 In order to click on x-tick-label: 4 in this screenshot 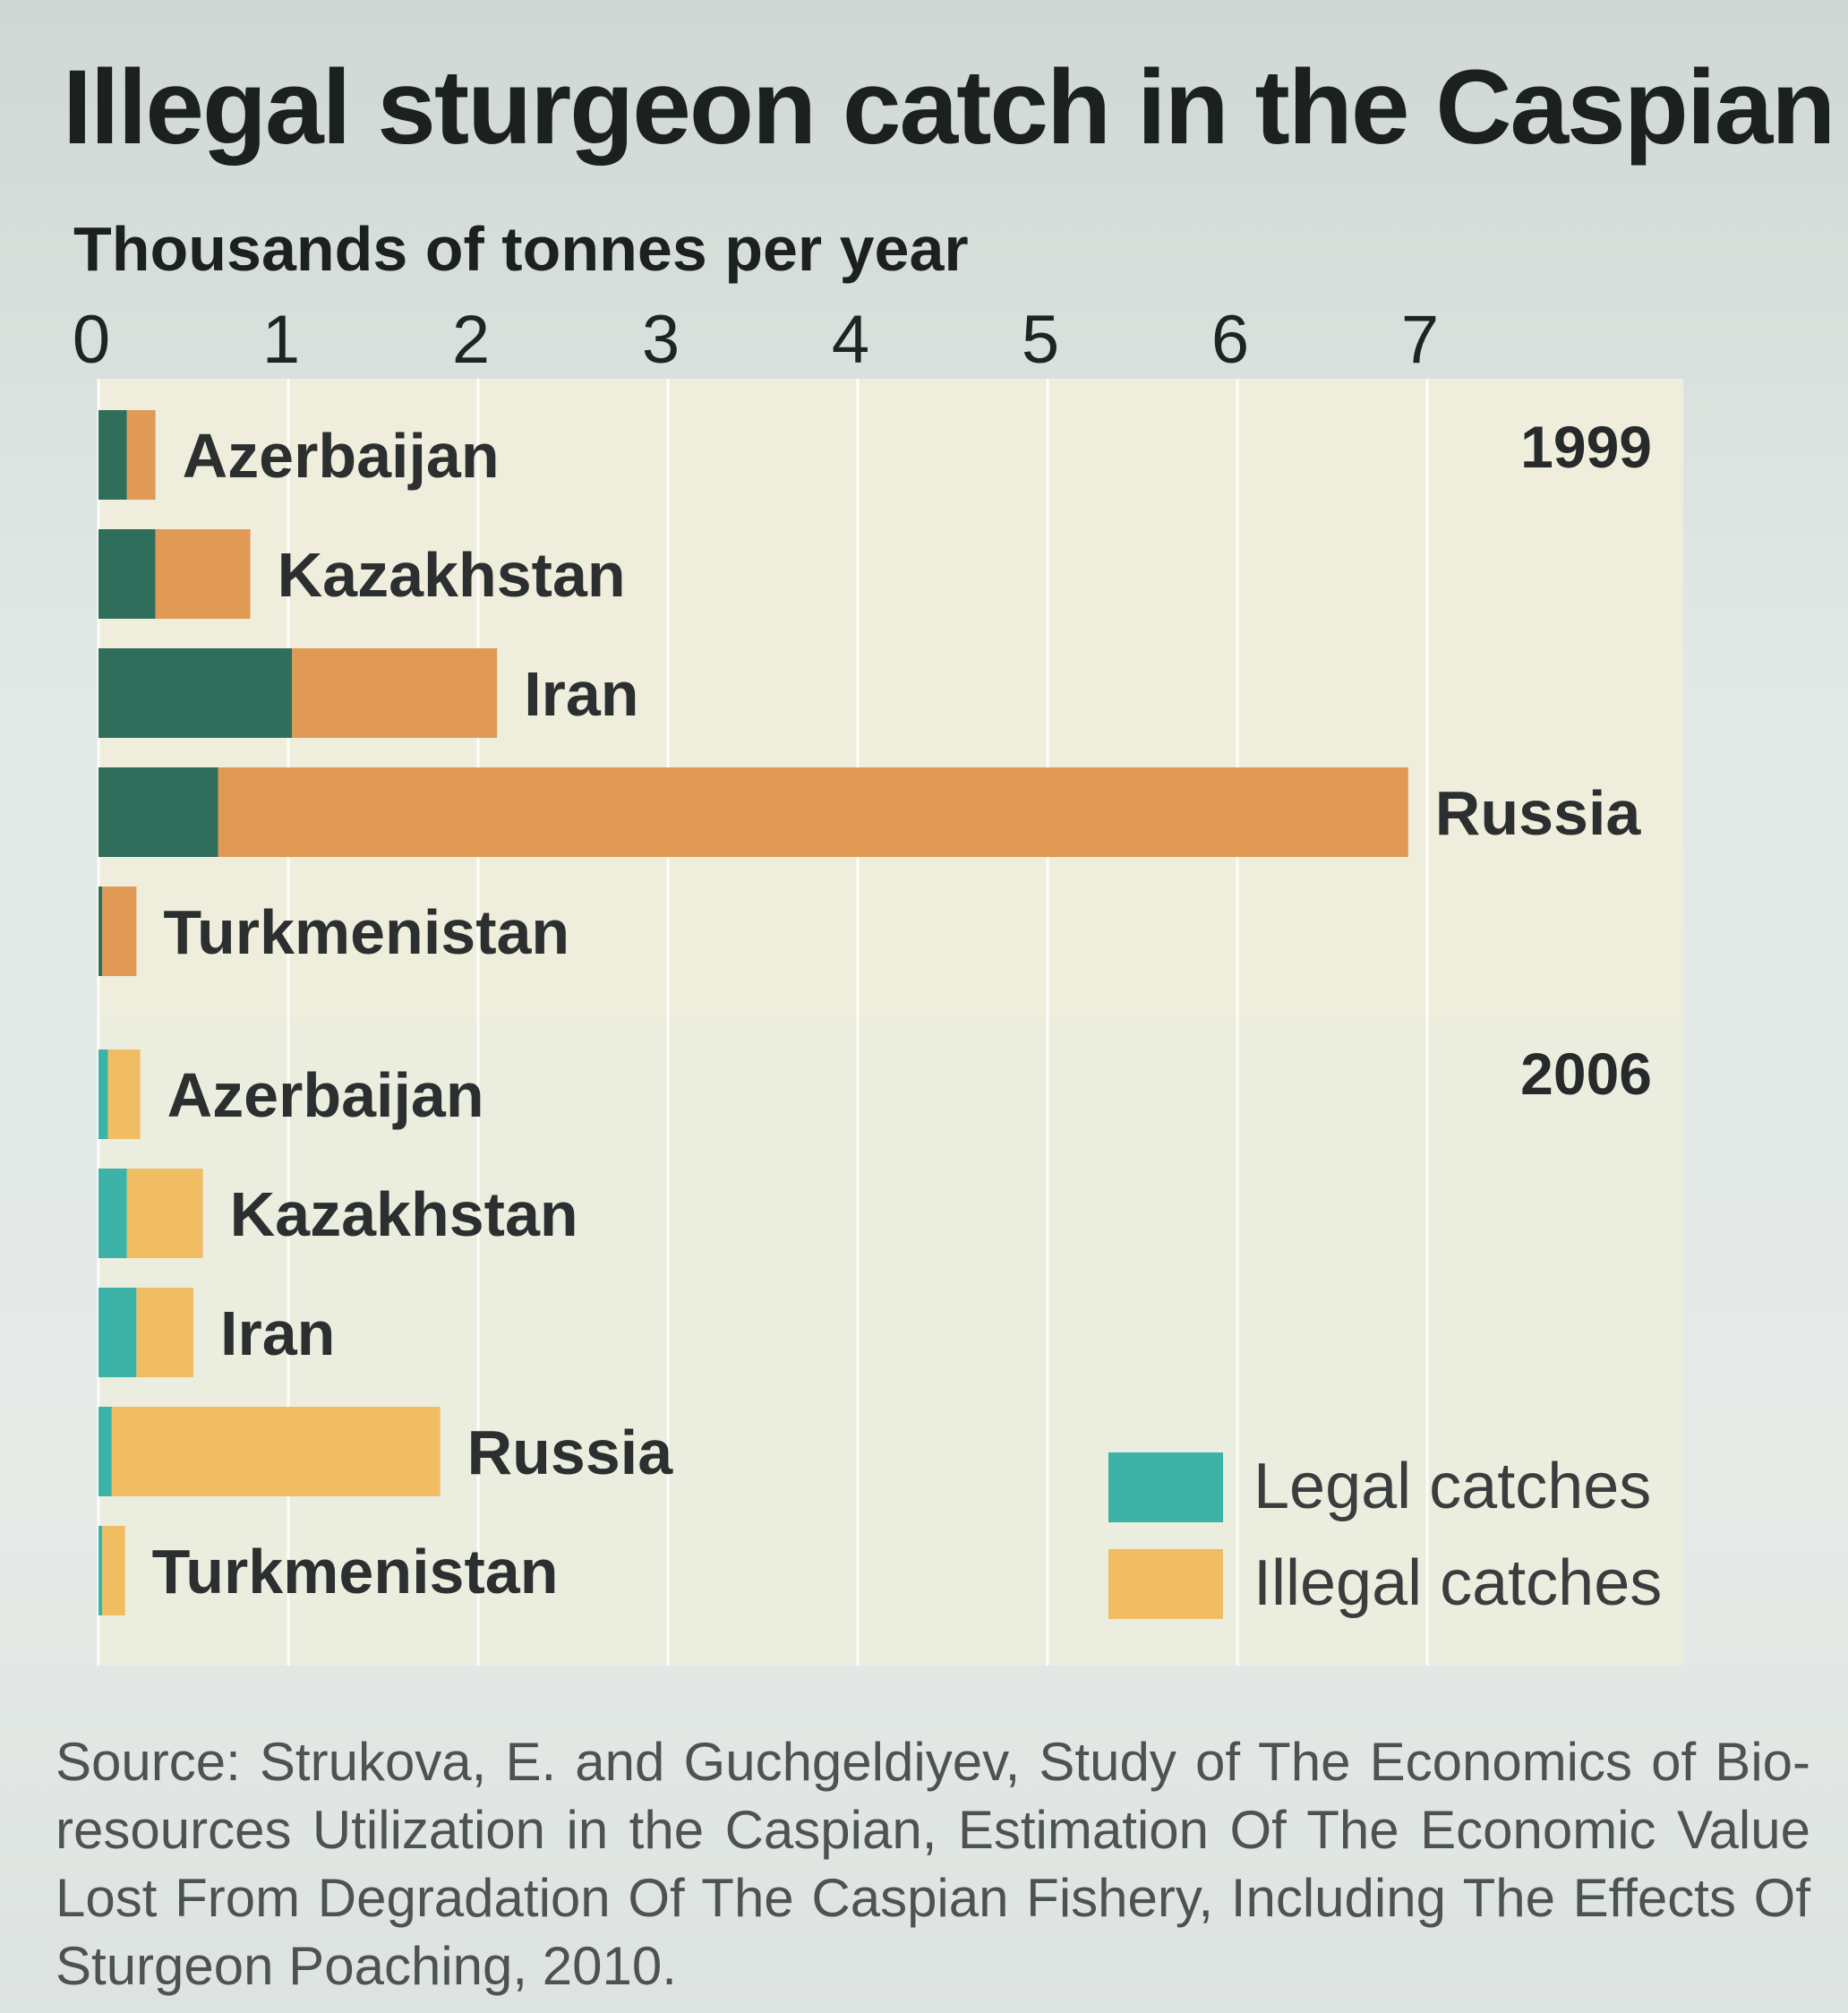, I will do `click(850, 340)`.